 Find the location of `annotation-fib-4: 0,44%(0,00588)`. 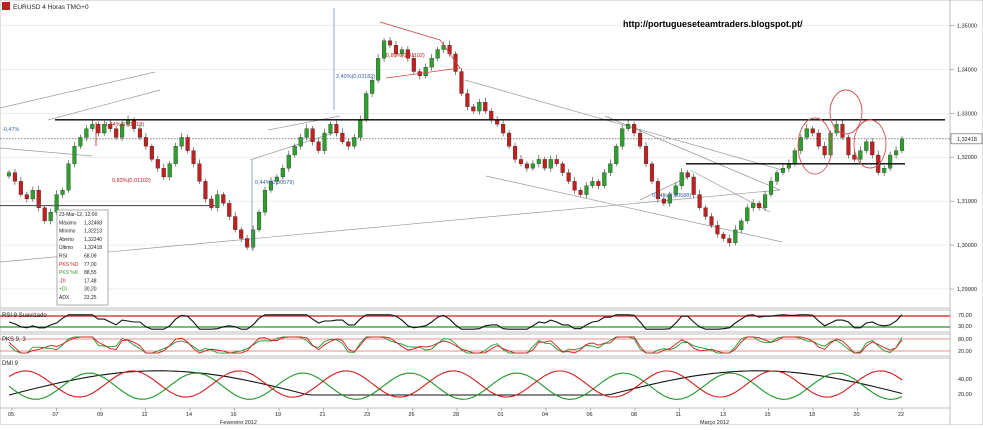

annotation-fib-4: 0,44%(0,00588) is located at coordinates (671, 196).